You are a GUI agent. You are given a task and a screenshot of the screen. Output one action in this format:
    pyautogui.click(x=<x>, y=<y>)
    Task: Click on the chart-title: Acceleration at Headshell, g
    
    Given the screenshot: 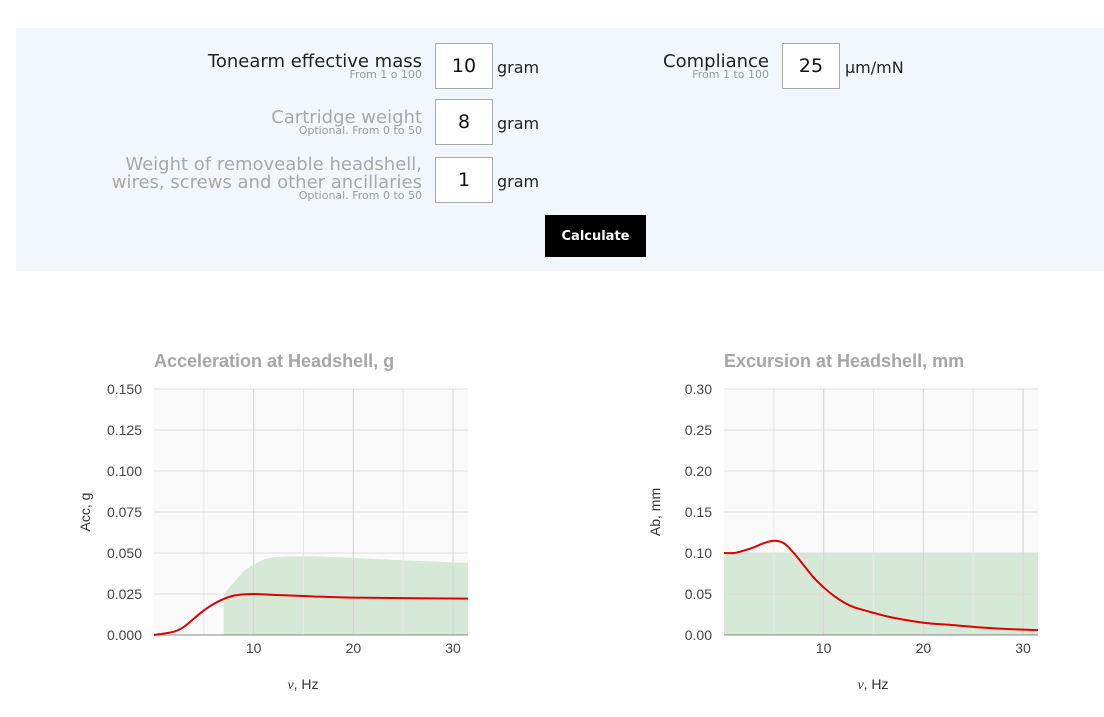 What is the action you would take?
    pyautogui.click(x=274, y=361)
    